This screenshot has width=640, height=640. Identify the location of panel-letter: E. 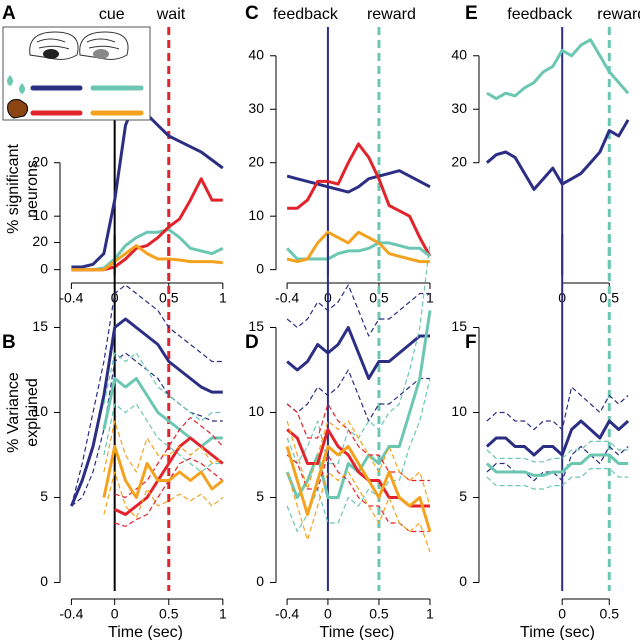
(471, 13).